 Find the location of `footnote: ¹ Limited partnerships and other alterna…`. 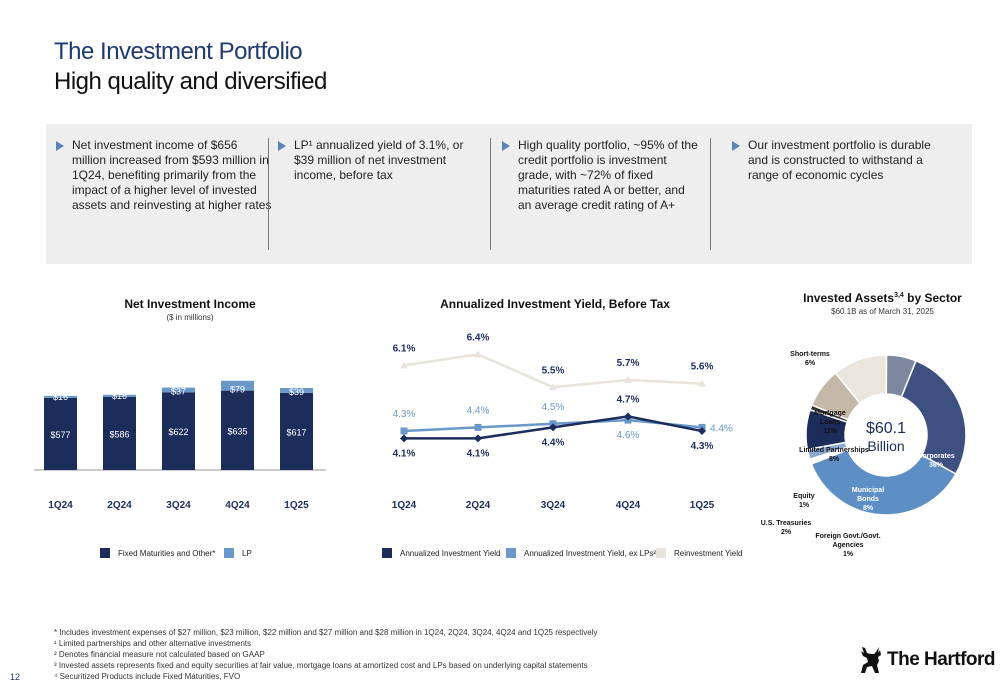

footnote: ¹ Limited partnerships and other alterna… is located at coordinates (152, 643).